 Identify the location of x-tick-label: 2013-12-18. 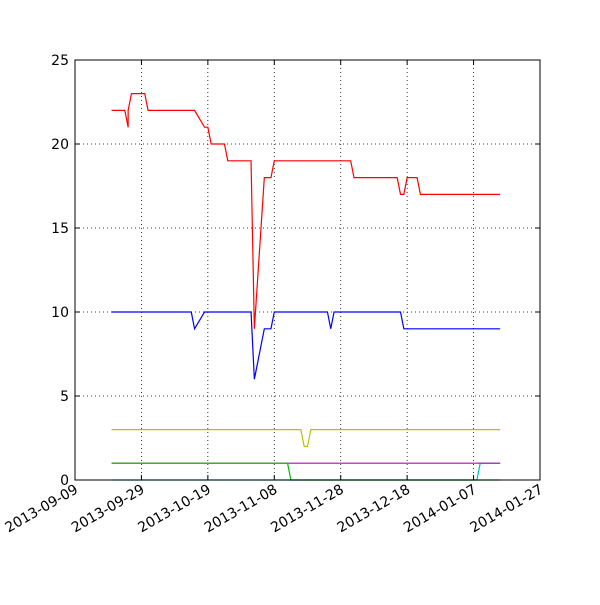
(374, 509).